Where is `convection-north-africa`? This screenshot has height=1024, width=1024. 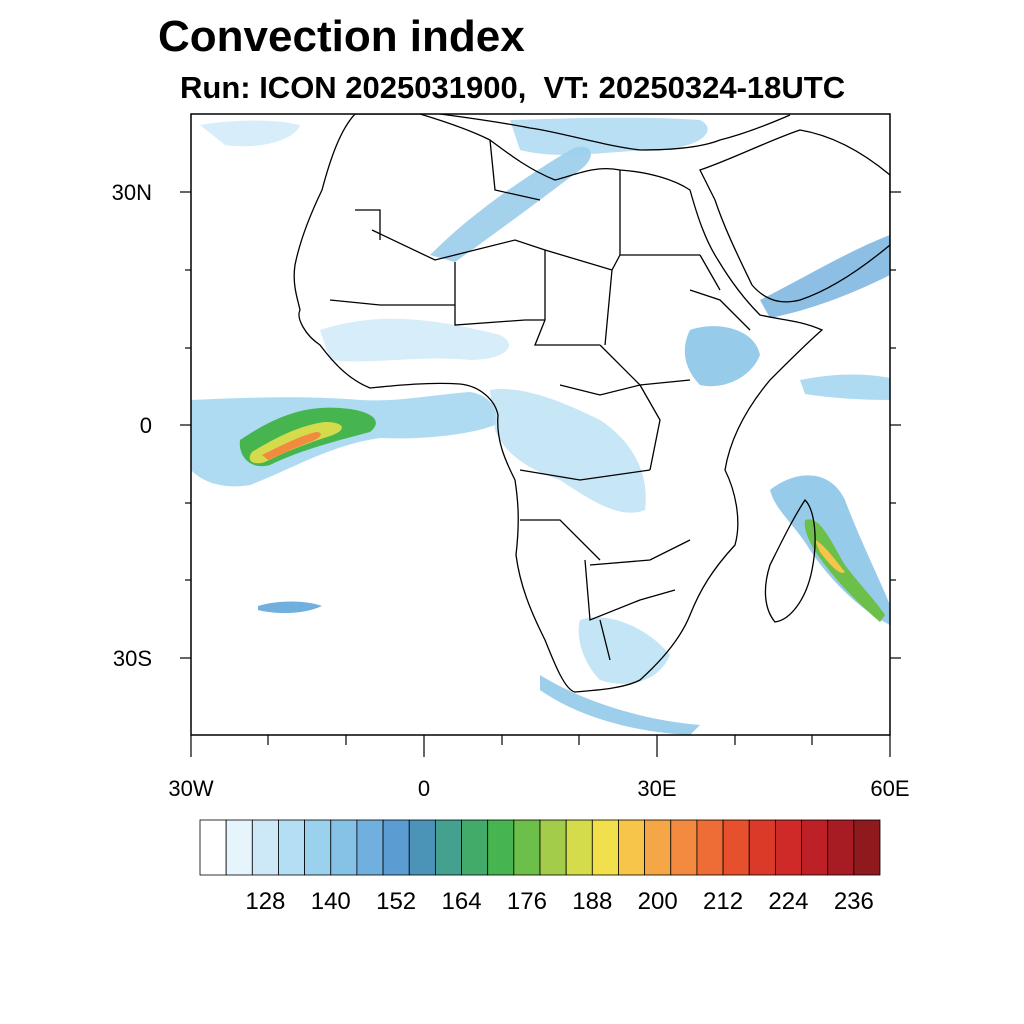
convection-north-africa is located at coordinates (609, 136).